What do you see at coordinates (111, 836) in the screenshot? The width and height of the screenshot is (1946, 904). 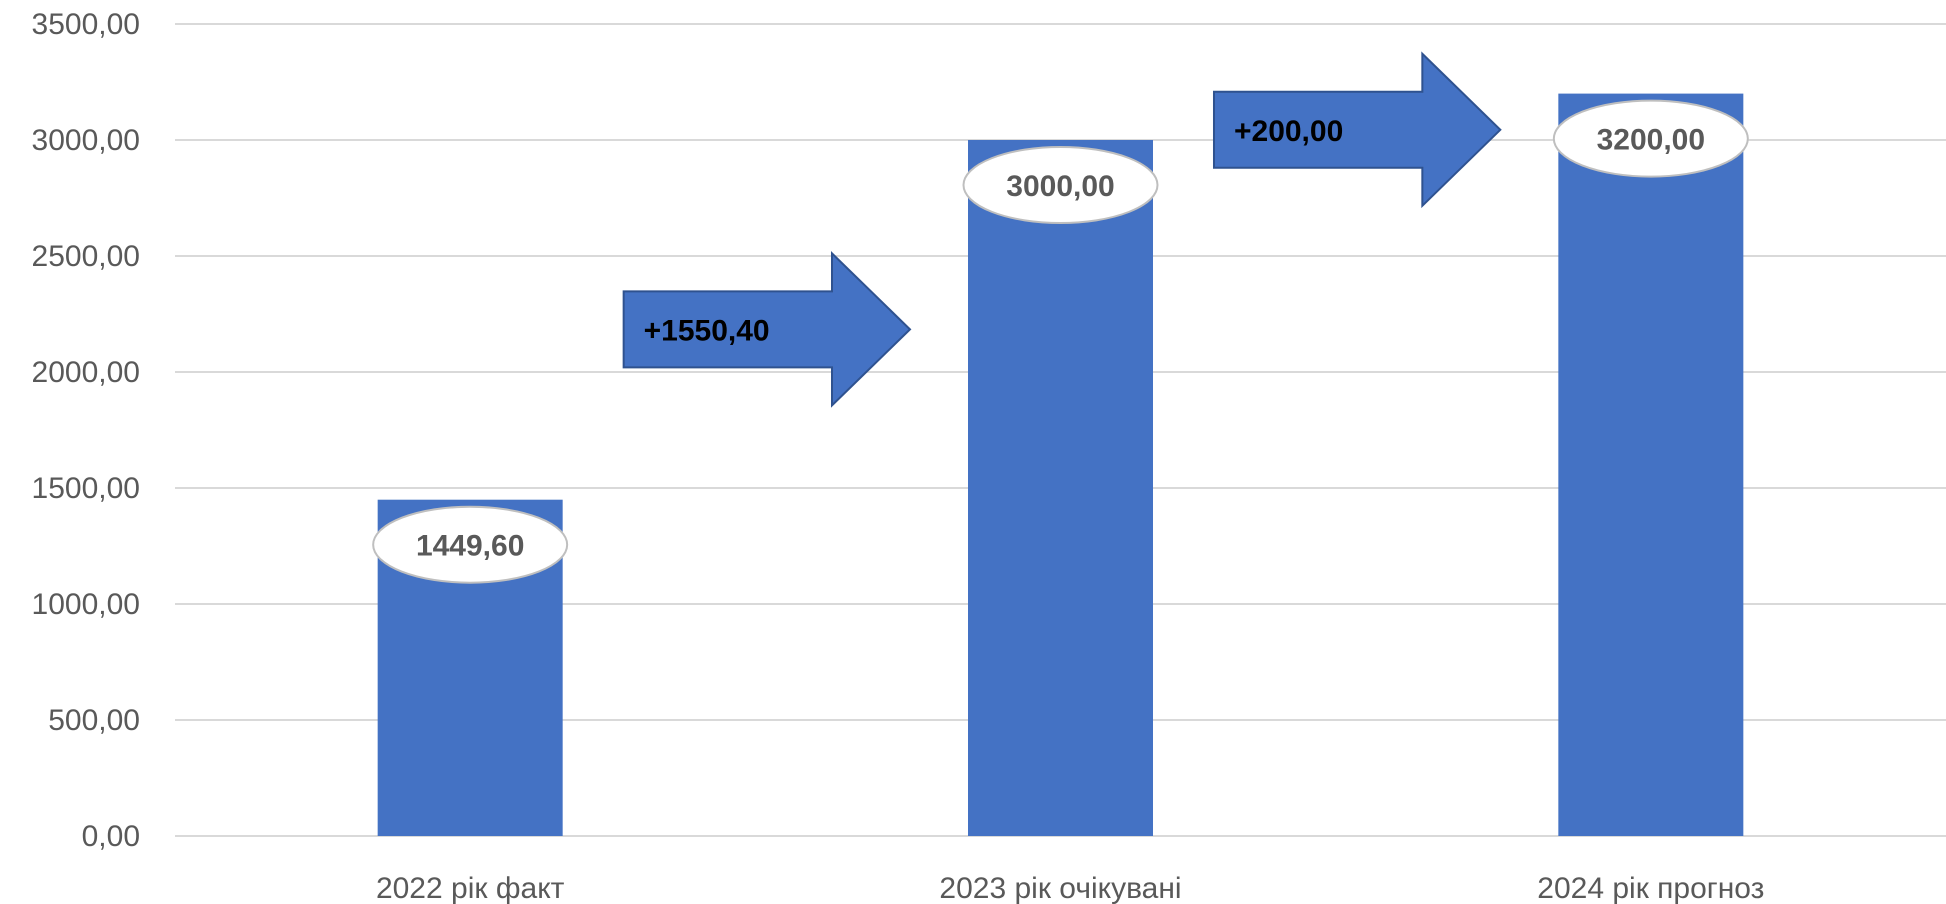 I see `y-tick-label: 0,00` at bounding box center [111, 836].